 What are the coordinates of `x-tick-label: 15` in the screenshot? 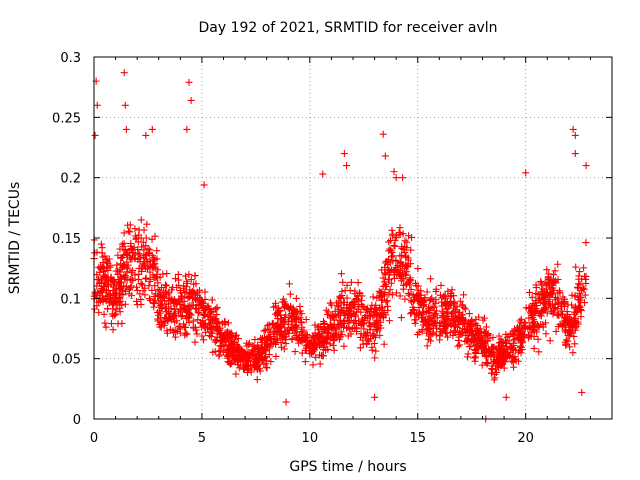 It's located at (417, 438).